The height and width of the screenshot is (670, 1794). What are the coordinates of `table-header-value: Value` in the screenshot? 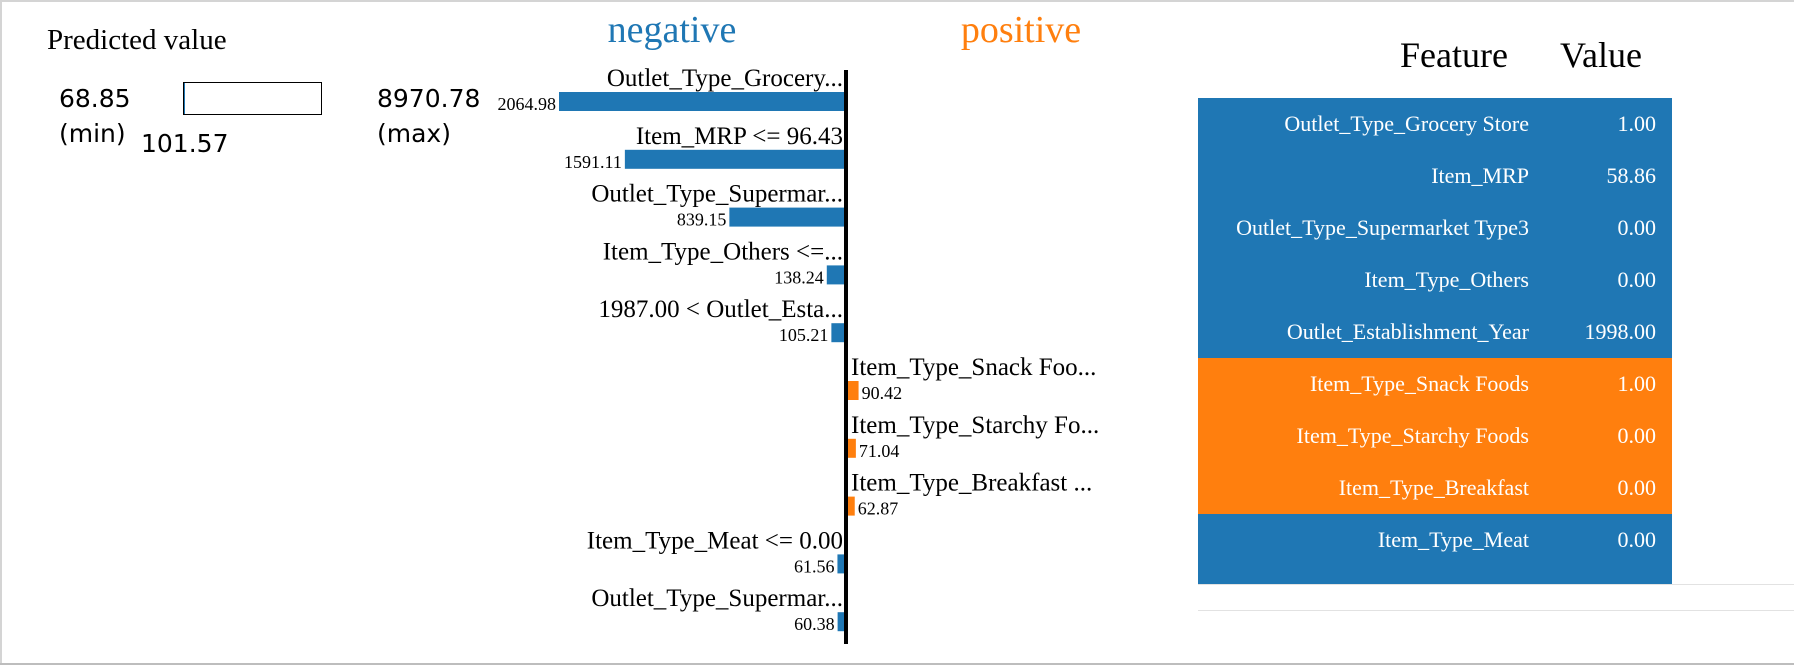 It's located at (1601, 55).